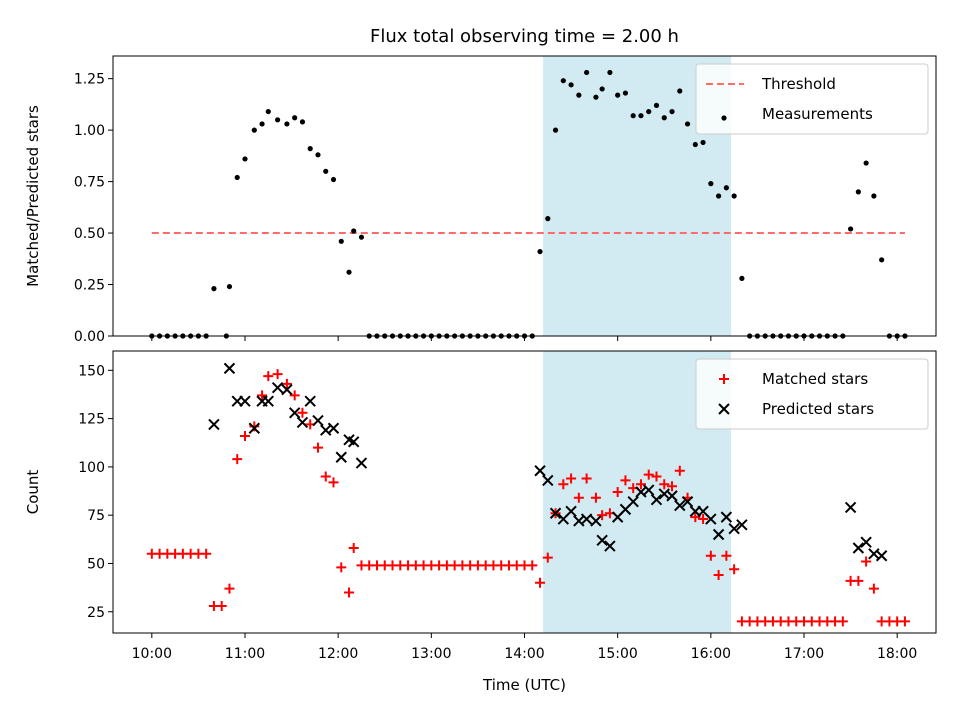  What do you see at coordinates (524, 36) in the screenshot?
I see `chart-title: Flux total observing time = 2.00 h` at bounding box center [524, 36].